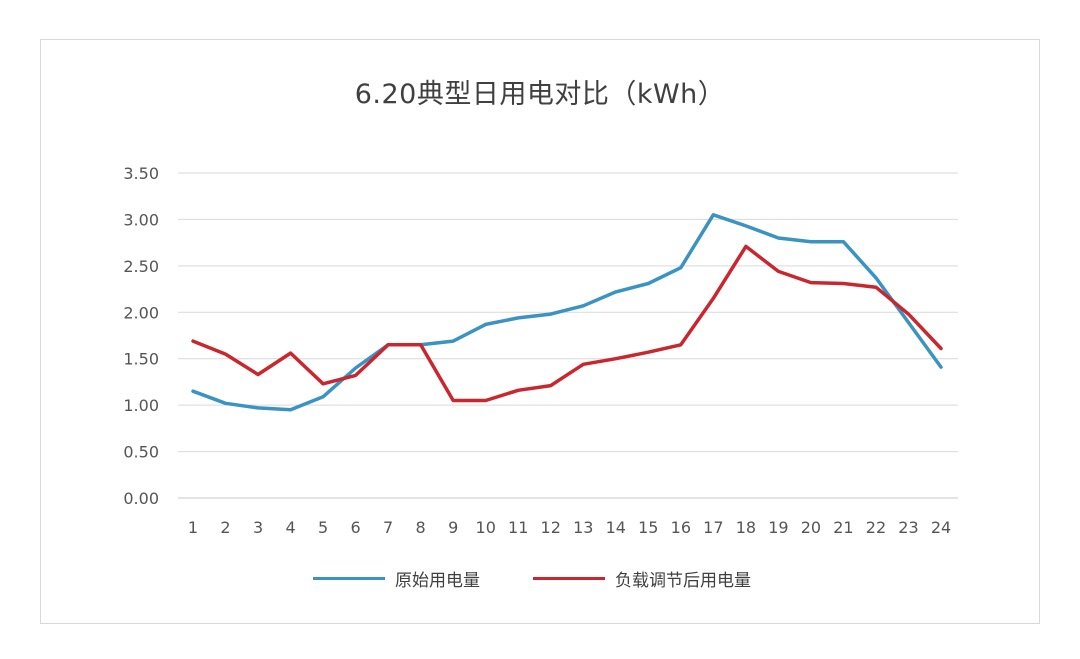 This screenshot has height=659, width=1080. I want to click on y-tick-label: 1.00, so click(141, 405).